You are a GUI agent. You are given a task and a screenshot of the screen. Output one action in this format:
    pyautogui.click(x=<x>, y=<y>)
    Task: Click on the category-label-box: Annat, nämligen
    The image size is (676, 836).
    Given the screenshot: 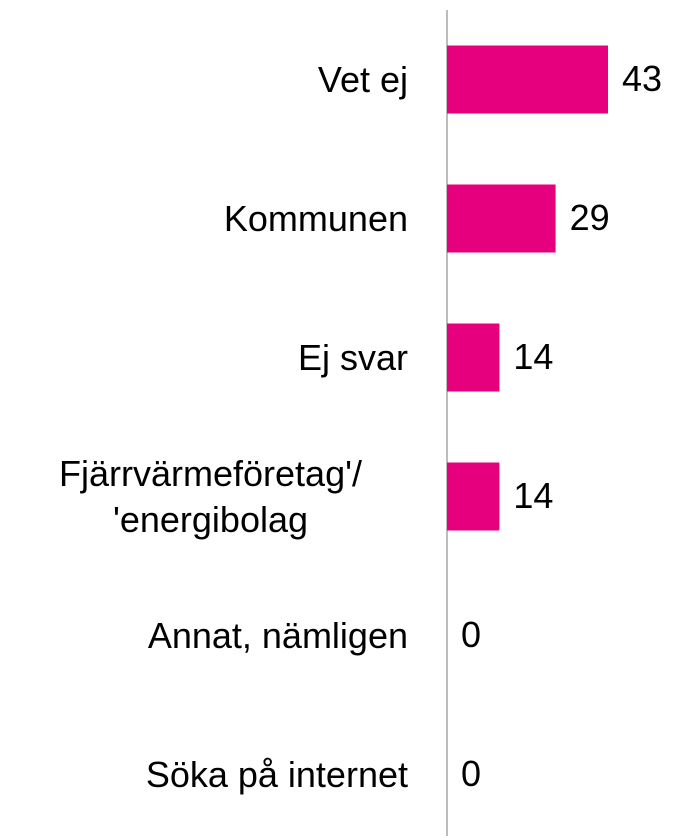 What is the action you would take?
    pyautogui.click(x=204, y=635)
    